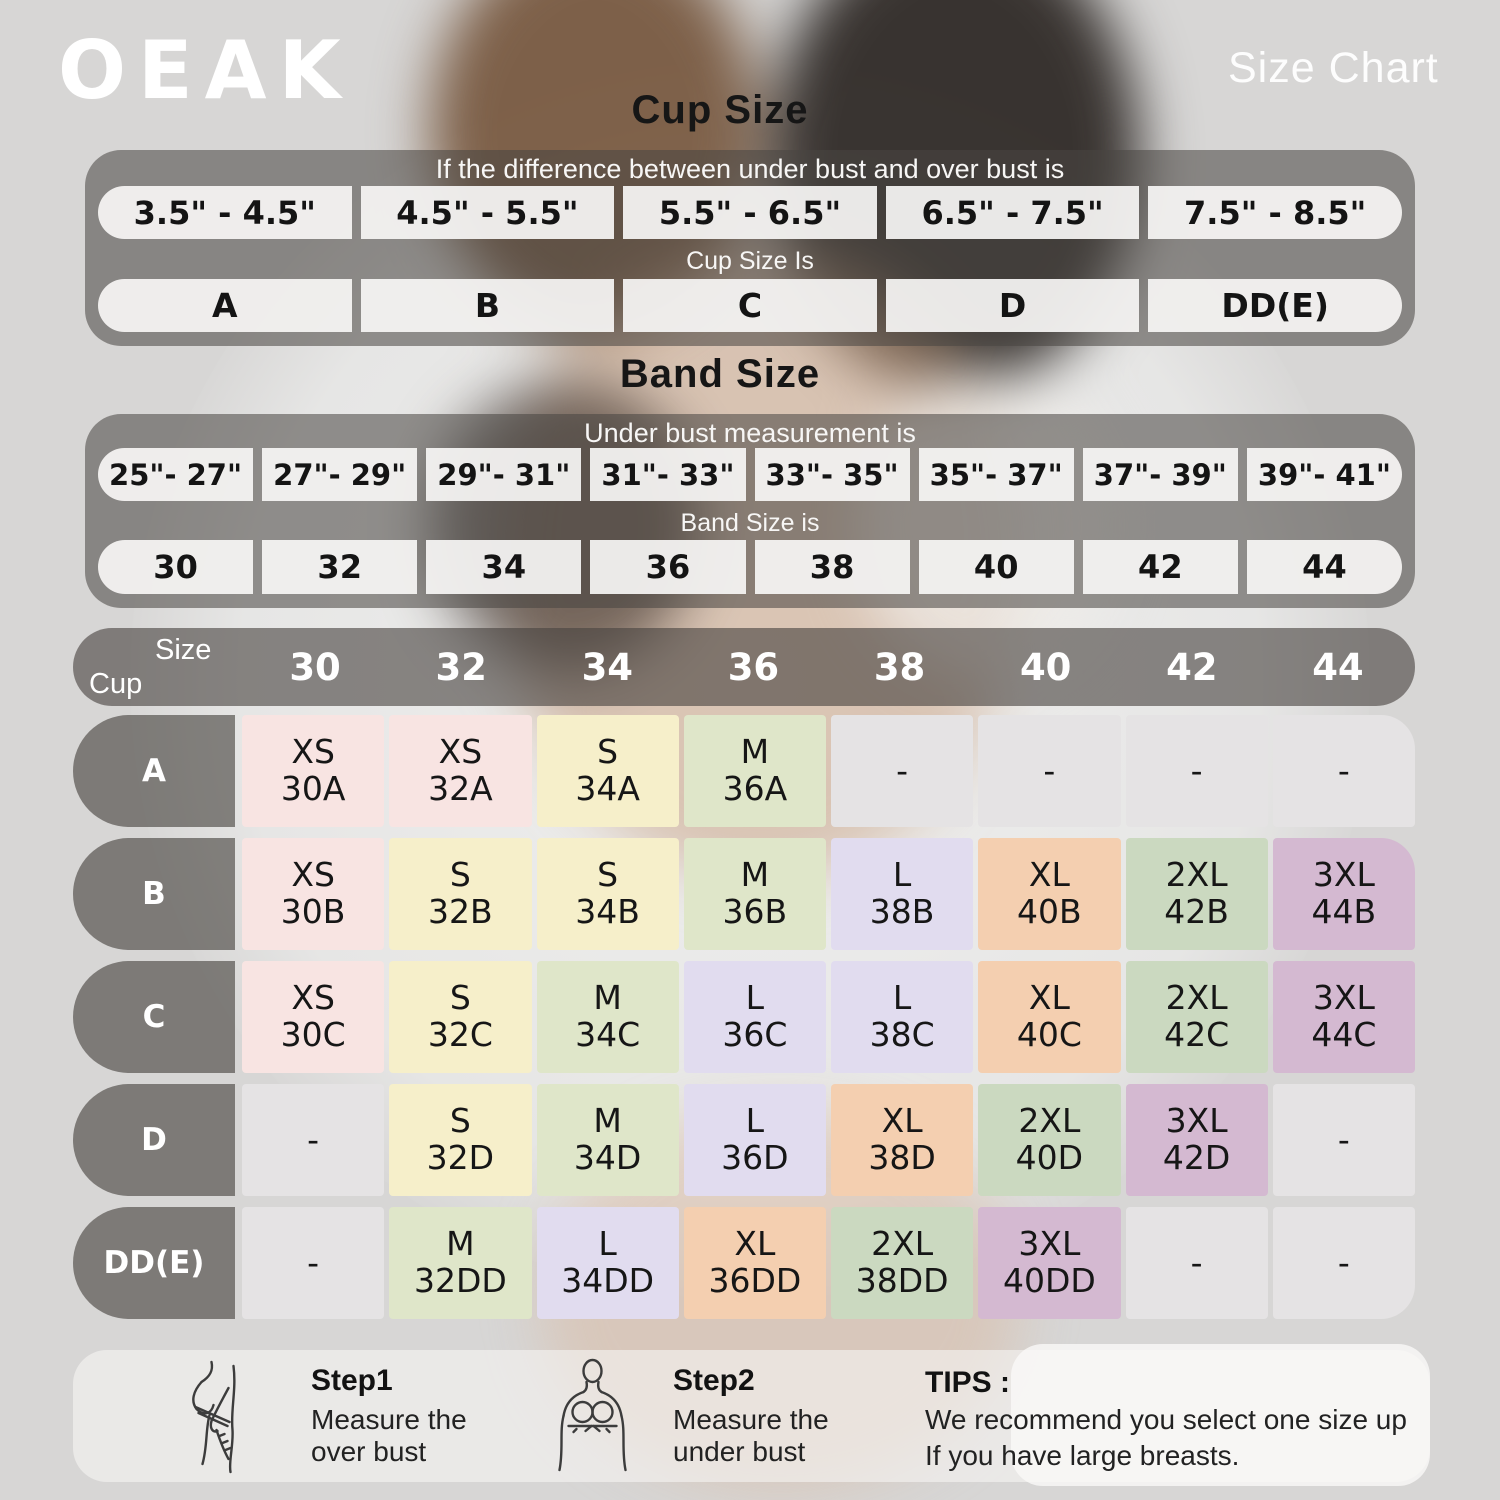  Describe the element at coordinates (608, 1280) in the screenshot. I see `size-code: 34DD` at that location.